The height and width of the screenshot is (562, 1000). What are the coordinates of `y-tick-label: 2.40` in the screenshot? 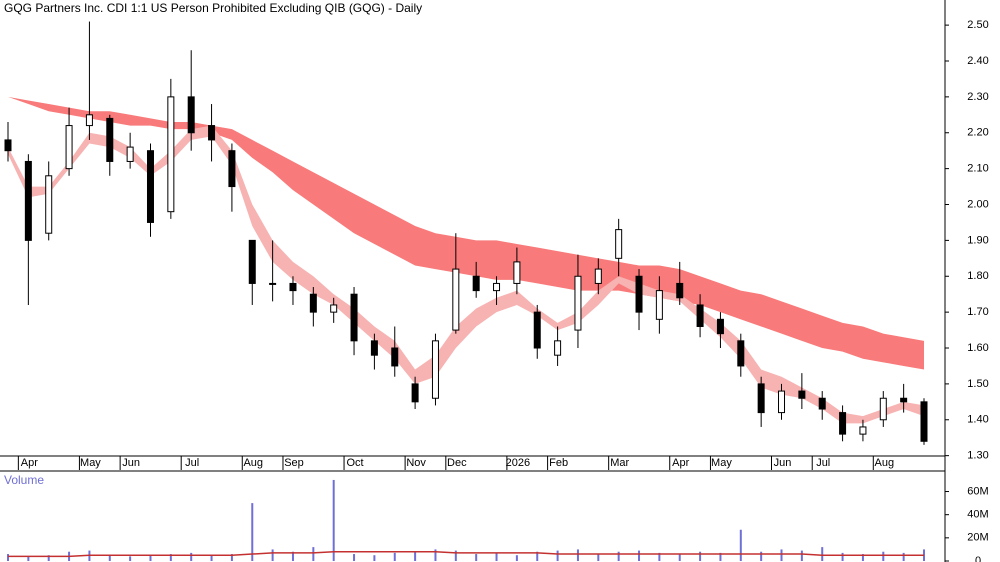 It's located at (977, 61).